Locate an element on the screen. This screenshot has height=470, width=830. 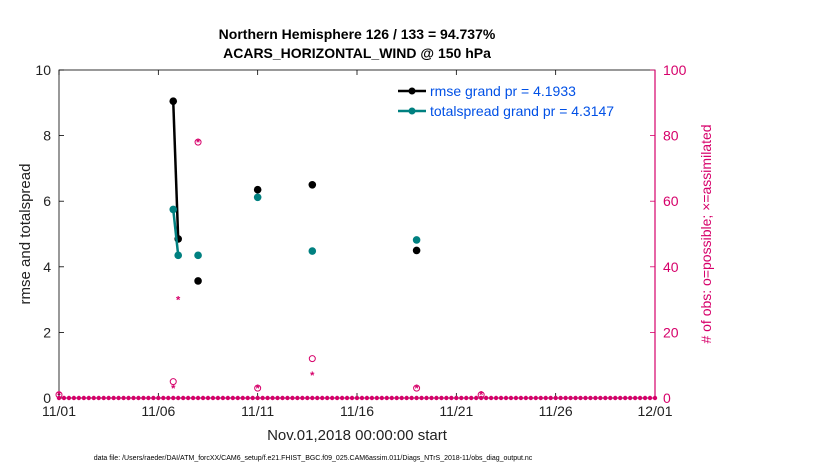
legend-rmse-marker is located at coordinates (412, 91).